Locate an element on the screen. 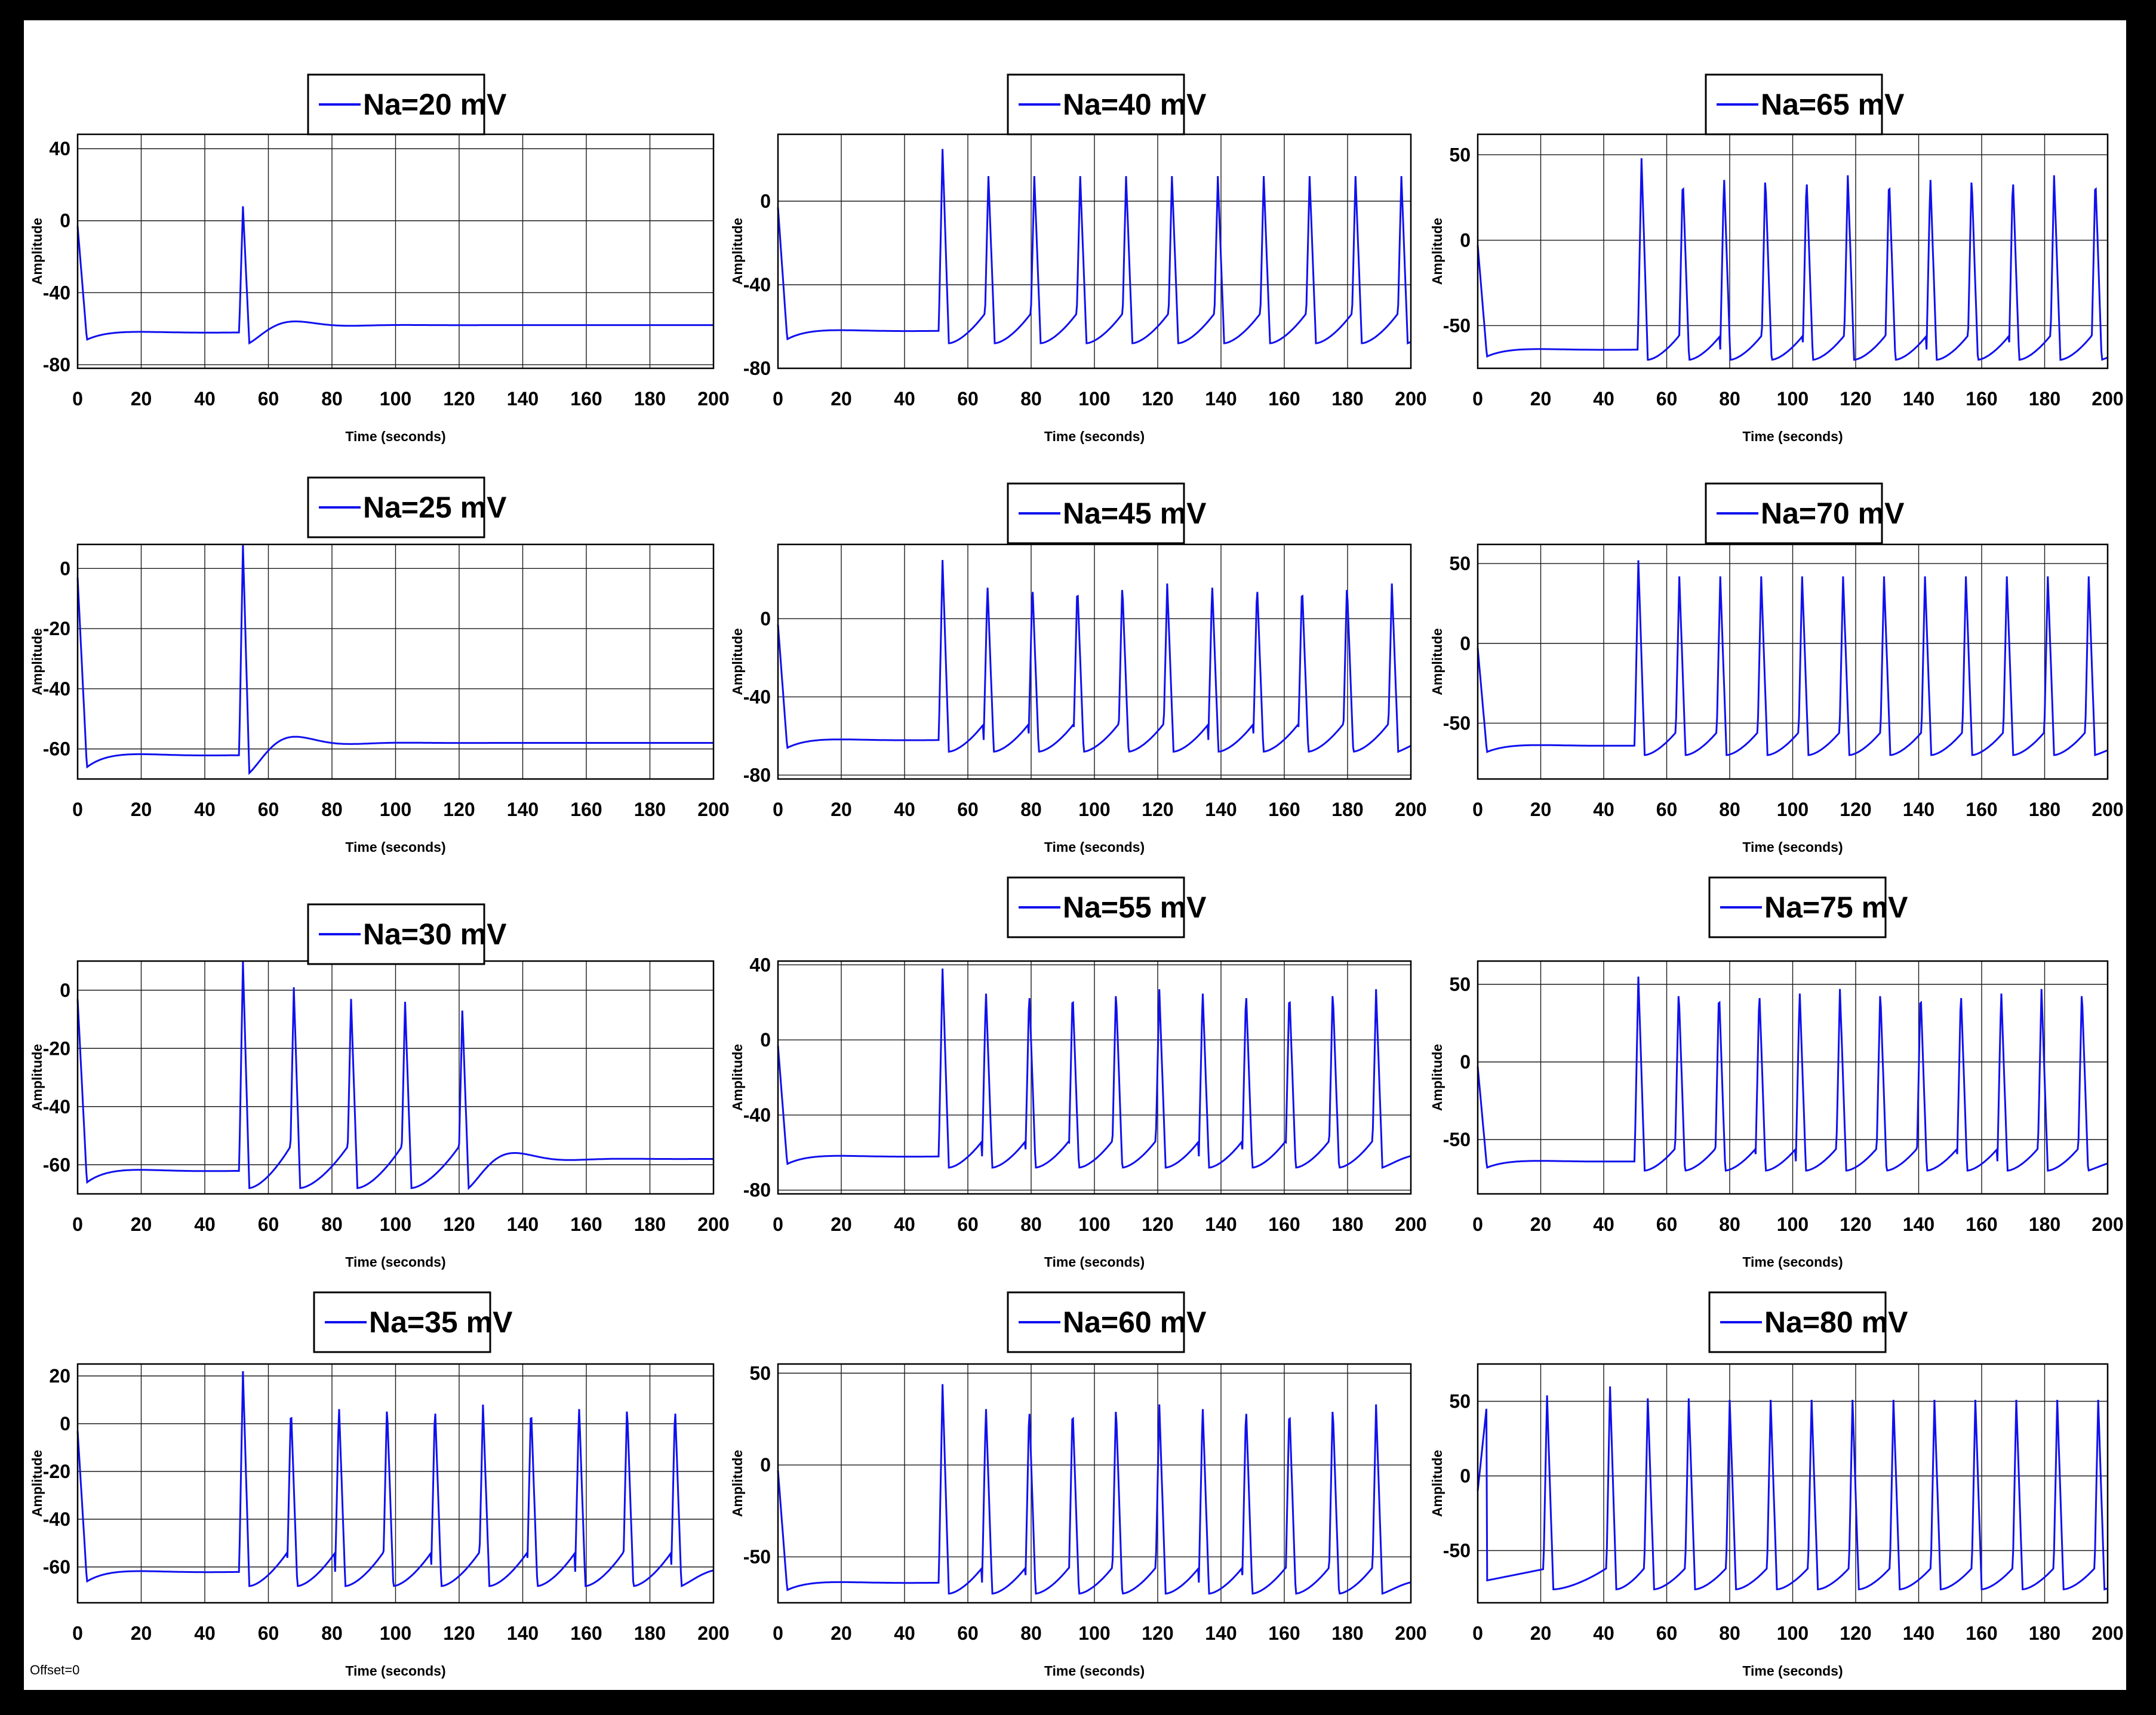 Image resolution: width=2156 pixels, height=1715 pixels. y-tick-label: 50 is located at coordinates (1460, 1401).